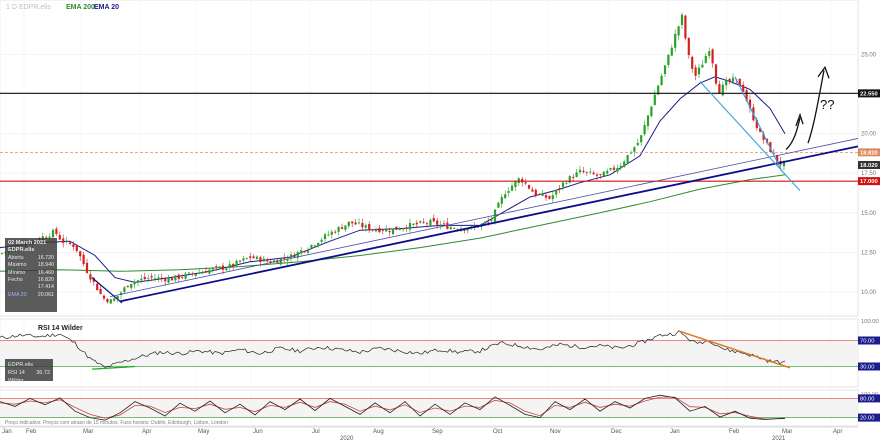 The width and height of the screenshot is (880, 446). Describe the element at coordinates (734, 432) in the screenshot. I see `x-tick-label: Feb` at that location.